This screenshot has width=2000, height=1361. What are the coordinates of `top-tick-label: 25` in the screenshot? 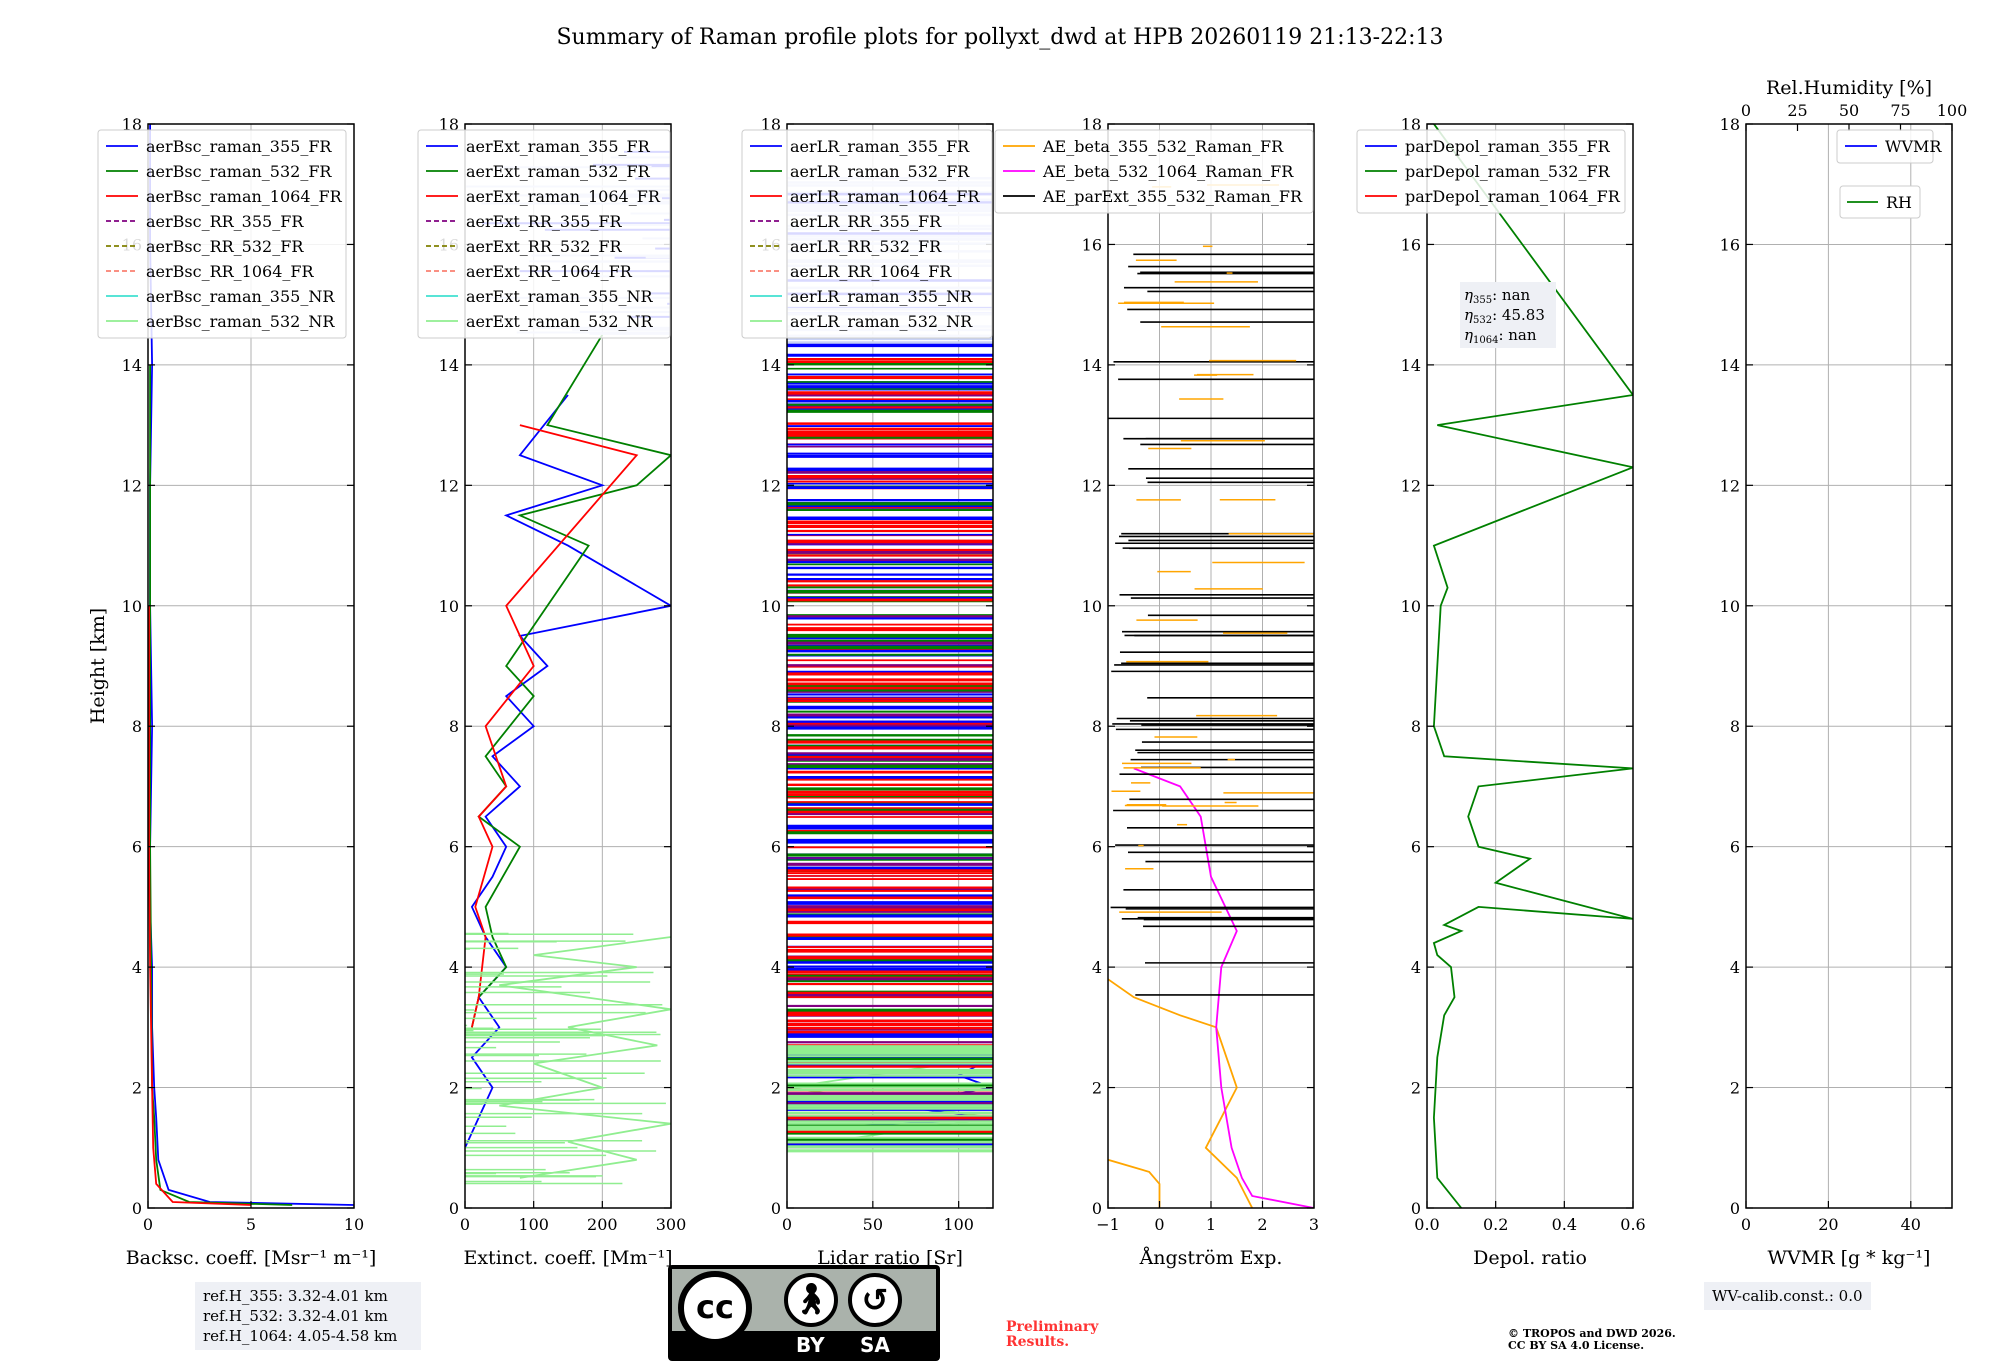 It's located at (1797, 110).